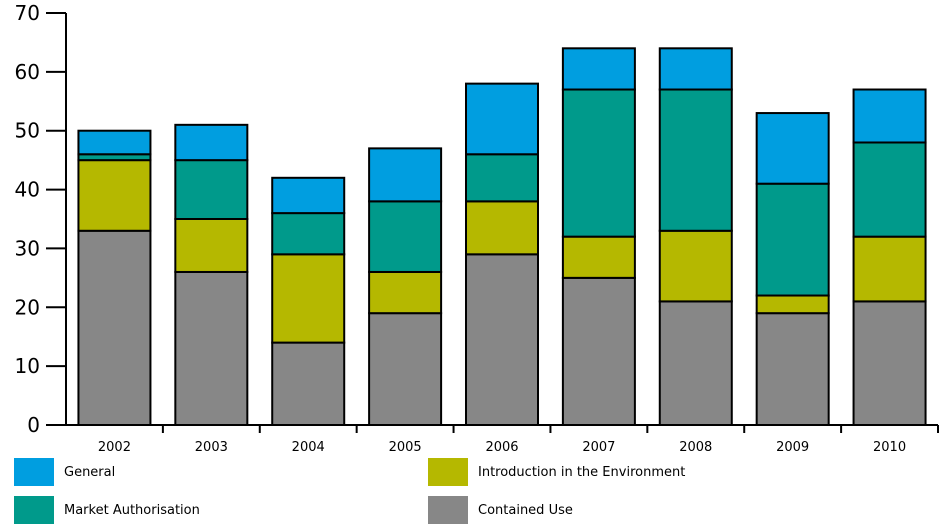 This screenshot has width=948, height=528. I want to click on y-tick-label: 30, so click(27, 248).